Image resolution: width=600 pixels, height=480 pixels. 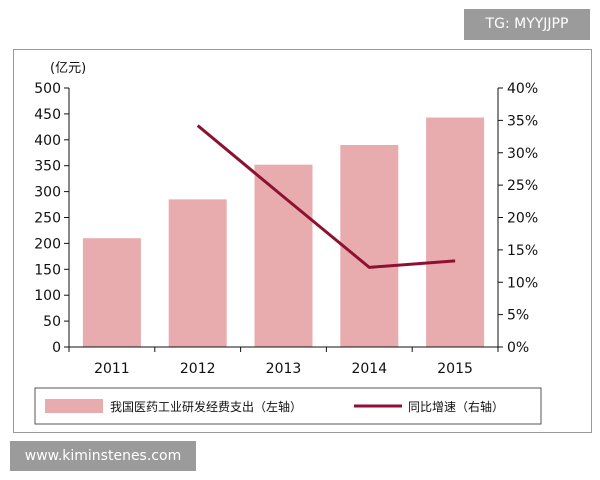 I want to click on left-tick-label: 300, so click(x=47, y=193).